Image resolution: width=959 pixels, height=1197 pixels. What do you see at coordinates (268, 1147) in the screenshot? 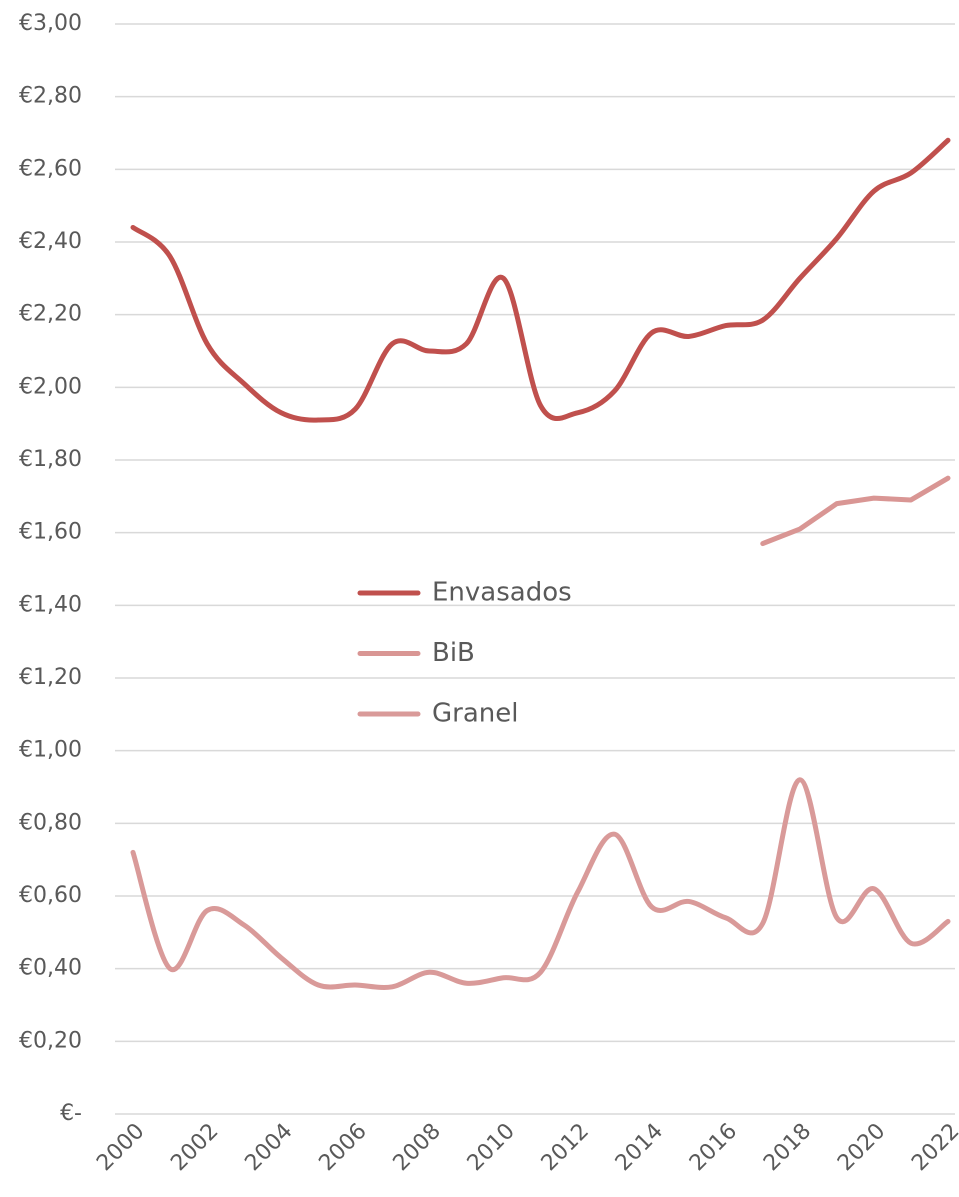
I see `x-tick-label: 2004` at bounding box center [268, 1147].